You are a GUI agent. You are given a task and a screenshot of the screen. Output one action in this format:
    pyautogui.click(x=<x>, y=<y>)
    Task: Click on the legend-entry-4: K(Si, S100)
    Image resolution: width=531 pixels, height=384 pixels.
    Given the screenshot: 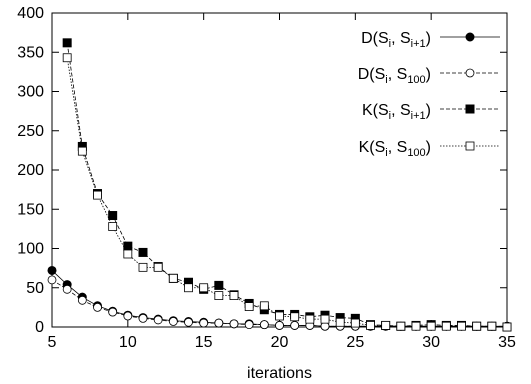 What is the action you would take?
    pyautogui.click(x=429, y=149)
    